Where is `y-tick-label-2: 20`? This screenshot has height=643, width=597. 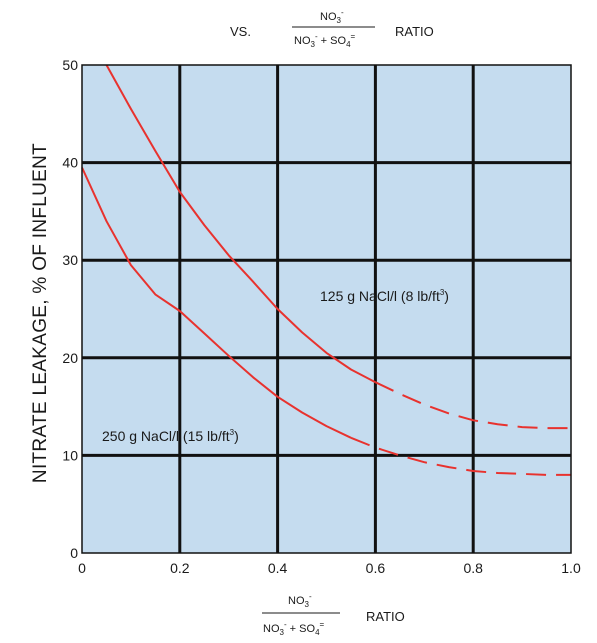
y-tick-label-2: 20 is located at coordinates (70, 358).